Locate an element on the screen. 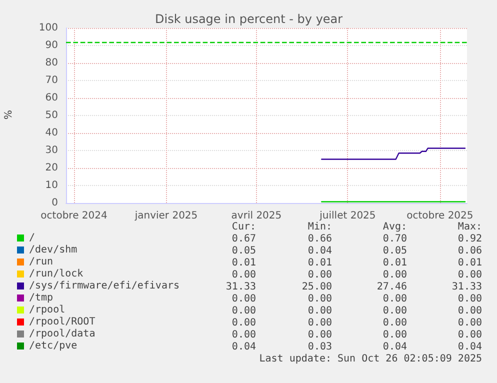  text: 0.06 is located at coordinates (470, 251).